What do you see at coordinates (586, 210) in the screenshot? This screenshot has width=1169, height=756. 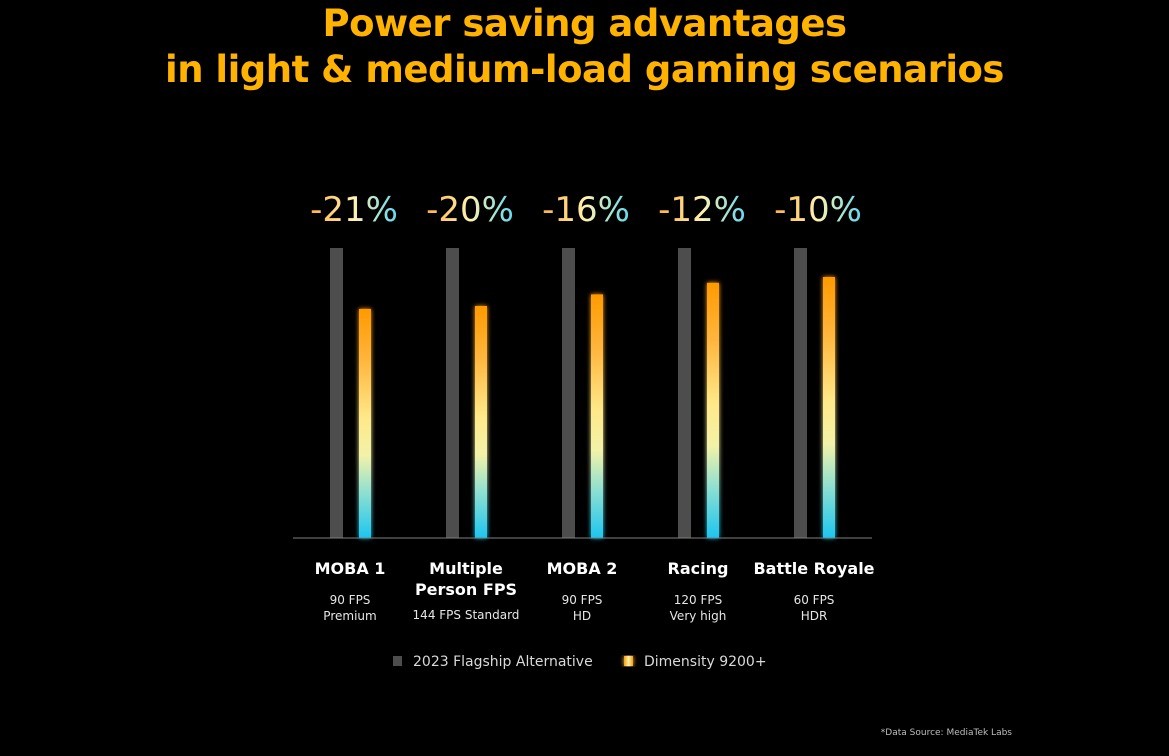 I see `percent-label: -16%` at bounding box center [586, 210].